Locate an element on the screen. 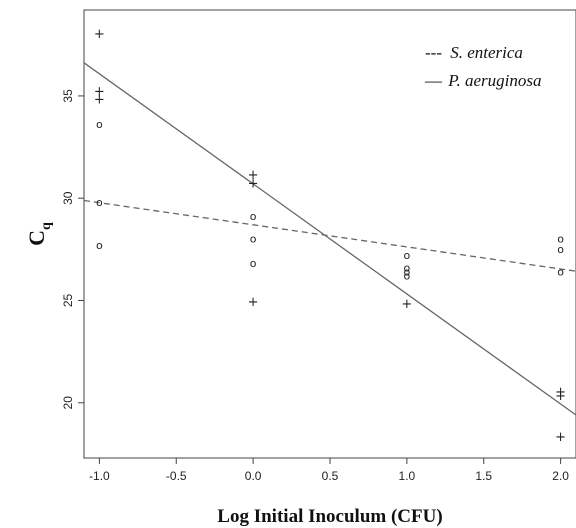 The height and width of the screenshot is (528, 576). legend-prefix-p-aeruginosa: — is located at coordinates (433, 80).